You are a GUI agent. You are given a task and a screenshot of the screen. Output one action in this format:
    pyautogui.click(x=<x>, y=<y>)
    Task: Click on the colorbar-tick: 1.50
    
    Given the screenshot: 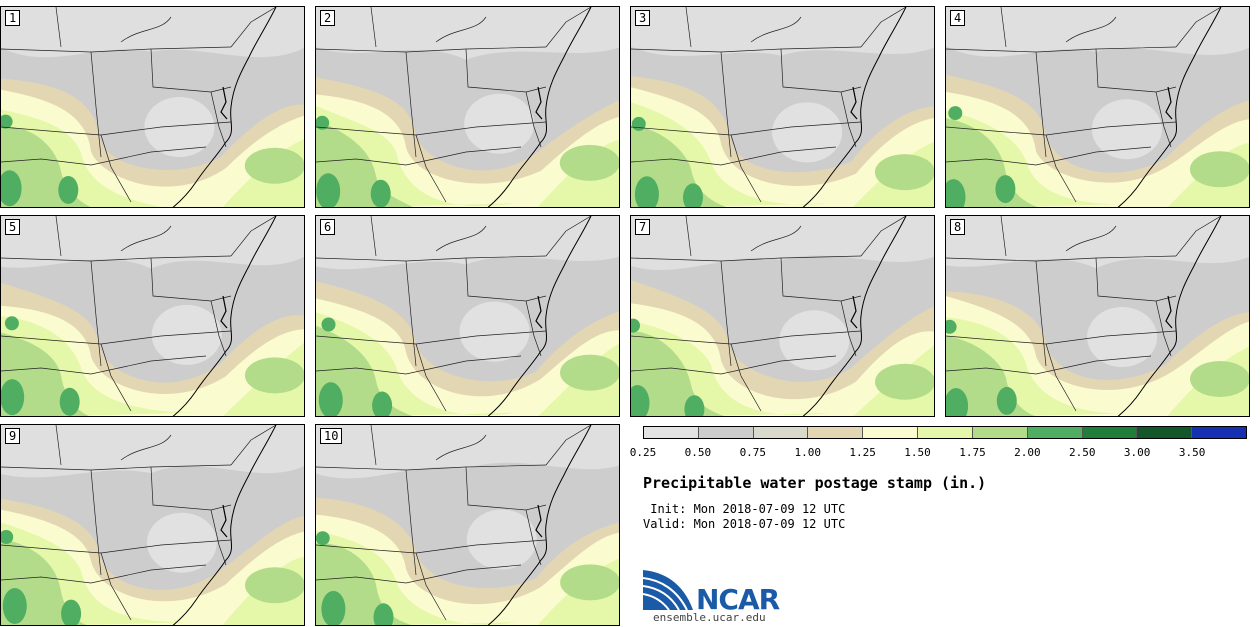 What is the action you would take?
    pyautogui.click(x=917, y=452)
    